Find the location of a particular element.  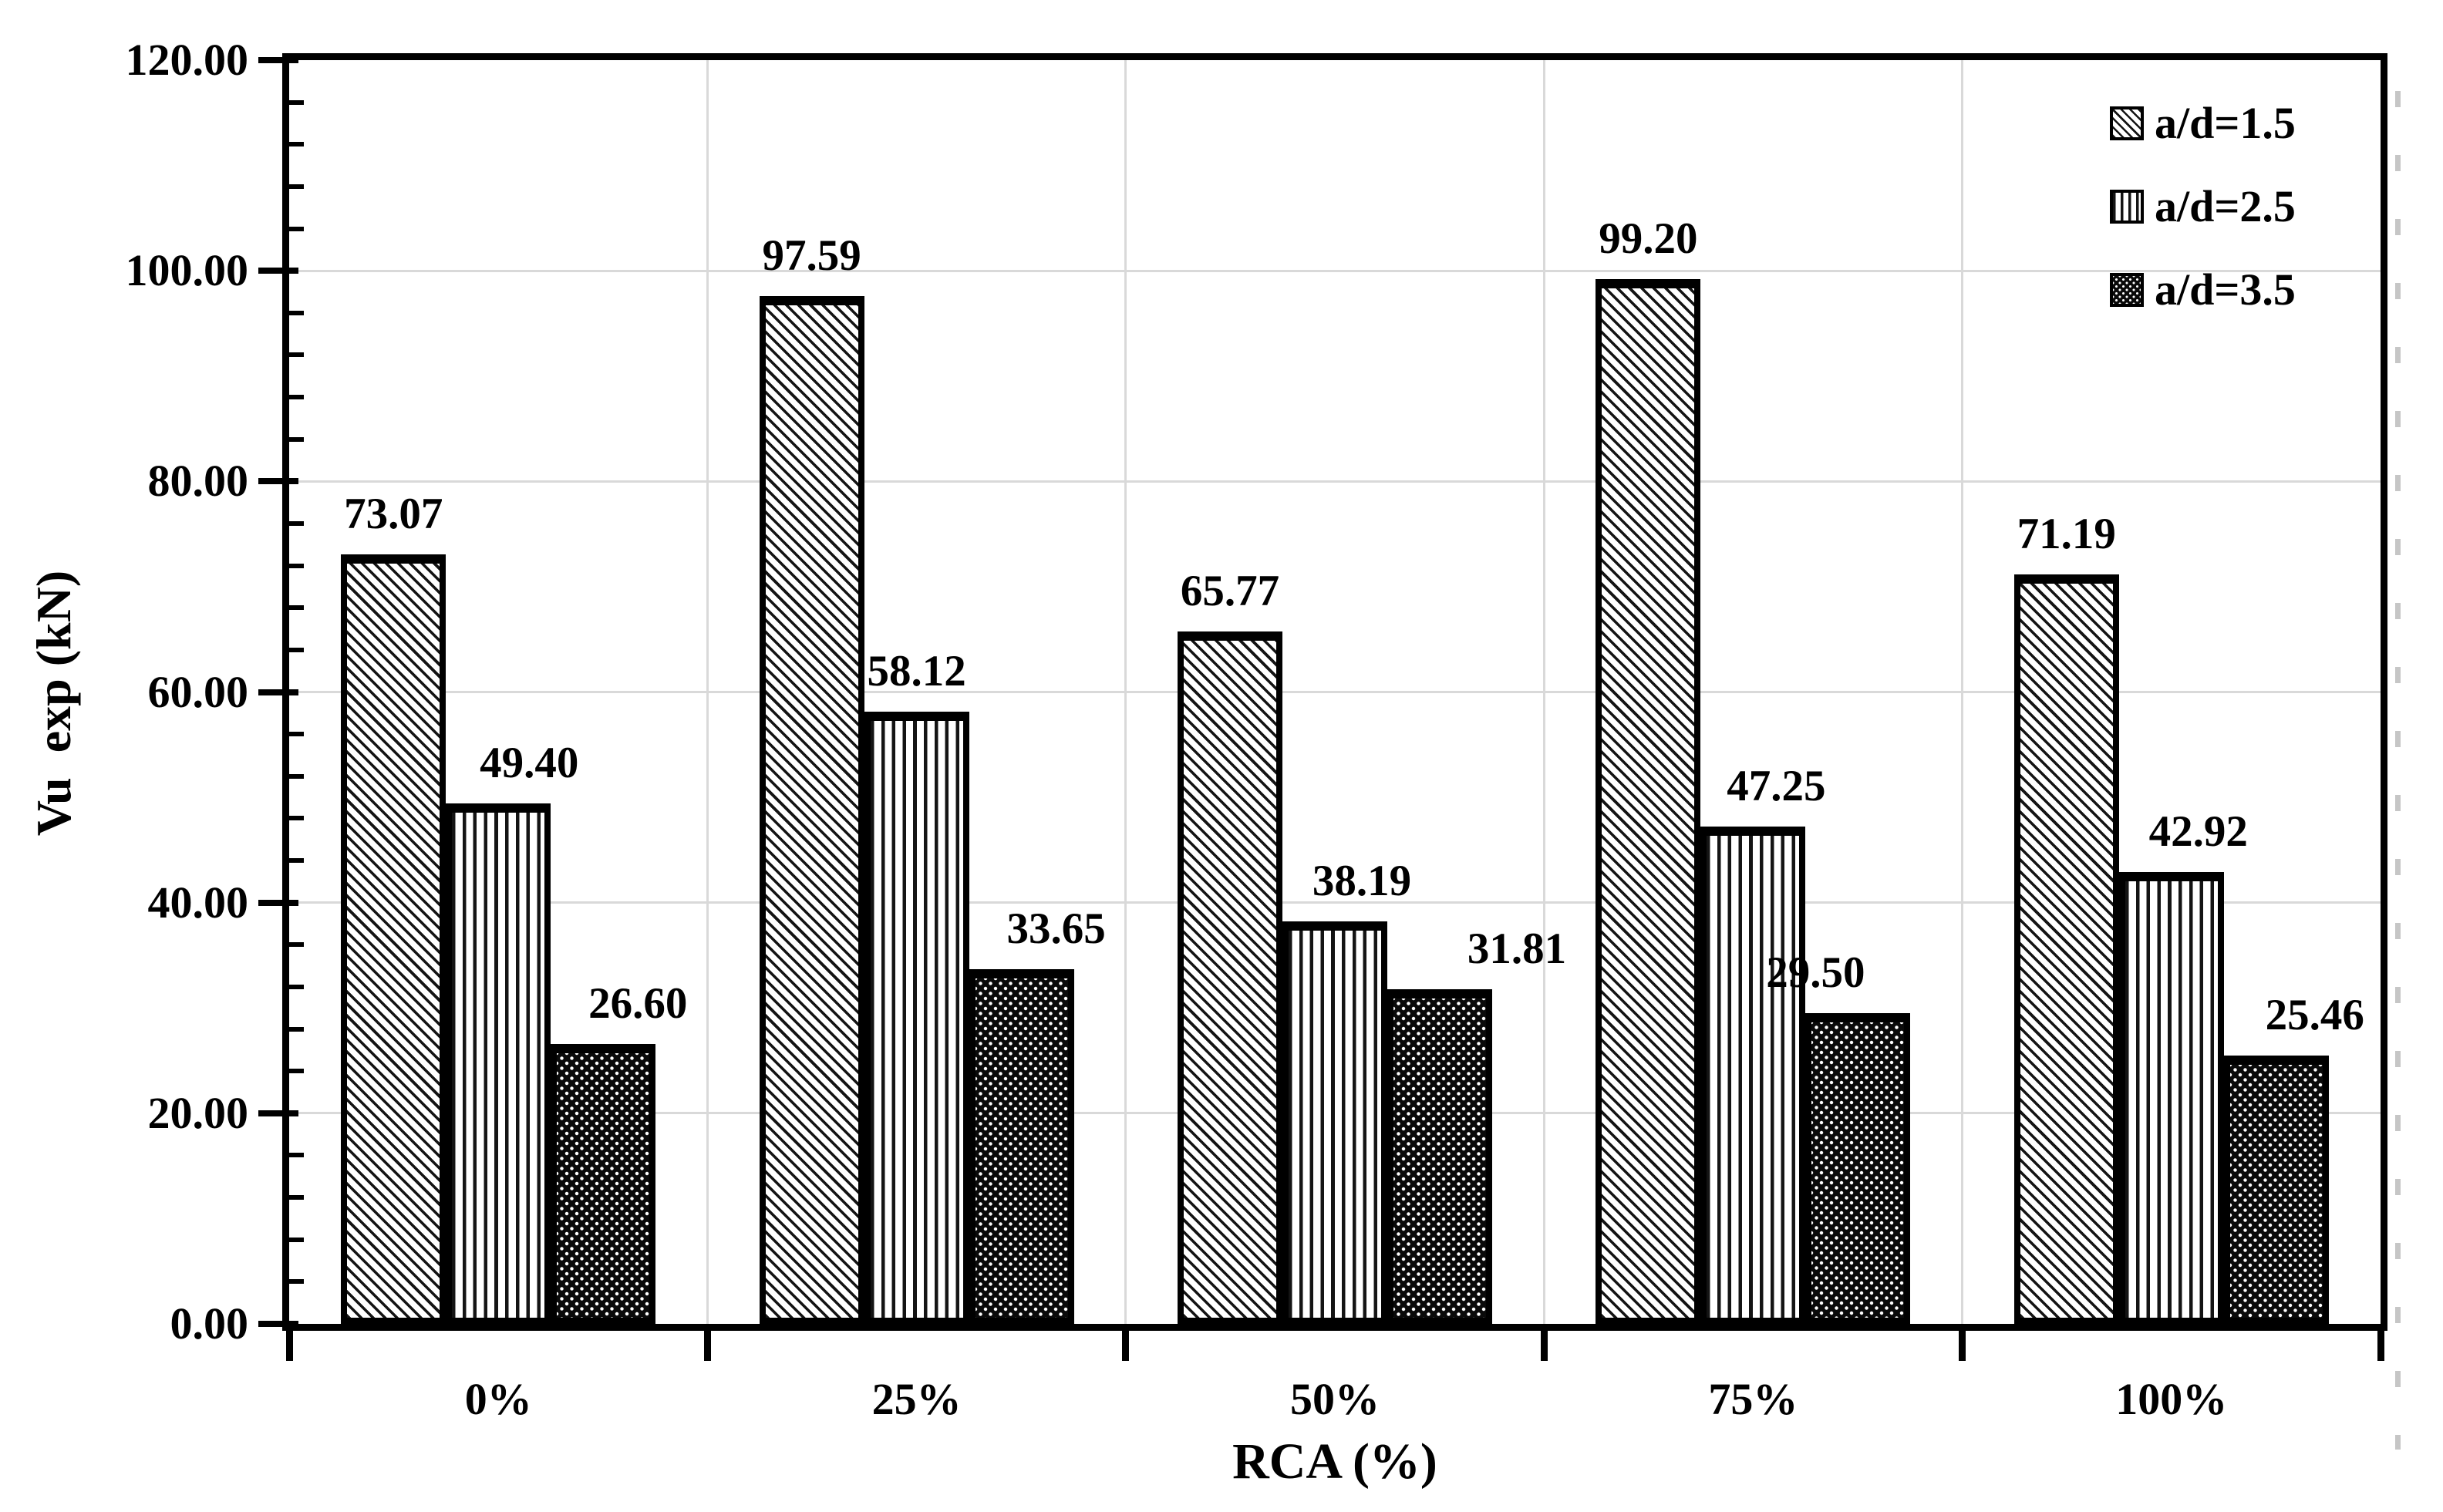

legend: a/d=1.5 a/d=2.5 a/d=3.5 is located at coordinates (2203, 224).